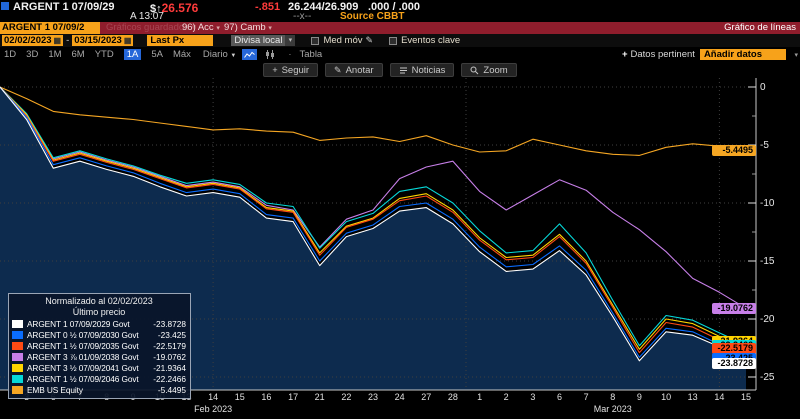 The image size is (800, 419). Describe the element at coordinates (342, 40) in the screenshot. I see `moving-average-toggle: Med móv ✎` at that location.